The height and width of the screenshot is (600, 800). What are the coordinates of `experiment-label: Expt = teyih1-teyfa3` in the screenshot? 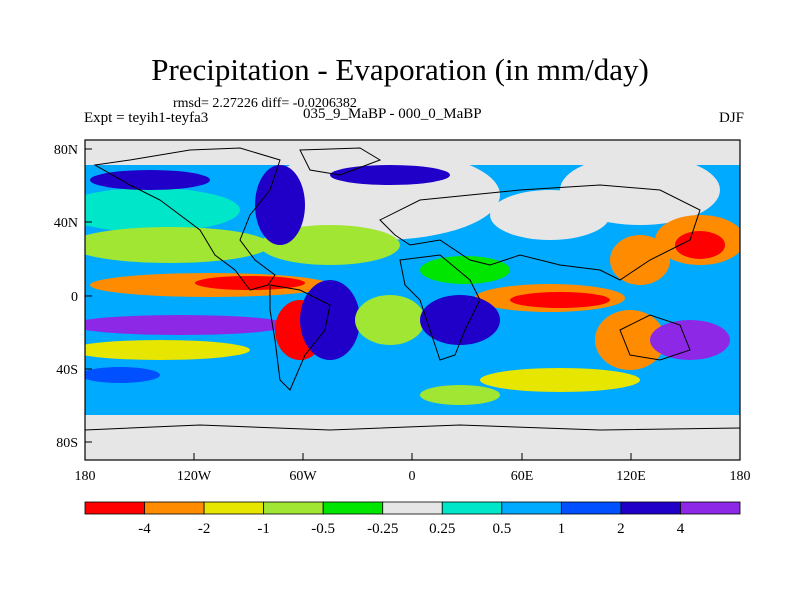 It's located at (146, 118).